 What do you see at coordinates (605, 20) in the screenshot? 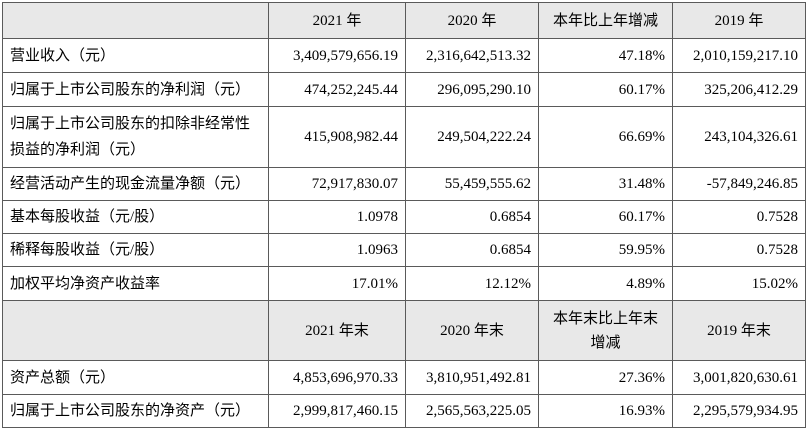
I see `header-cell-change: 本年比上年增减` at bounding box center [605, 20].